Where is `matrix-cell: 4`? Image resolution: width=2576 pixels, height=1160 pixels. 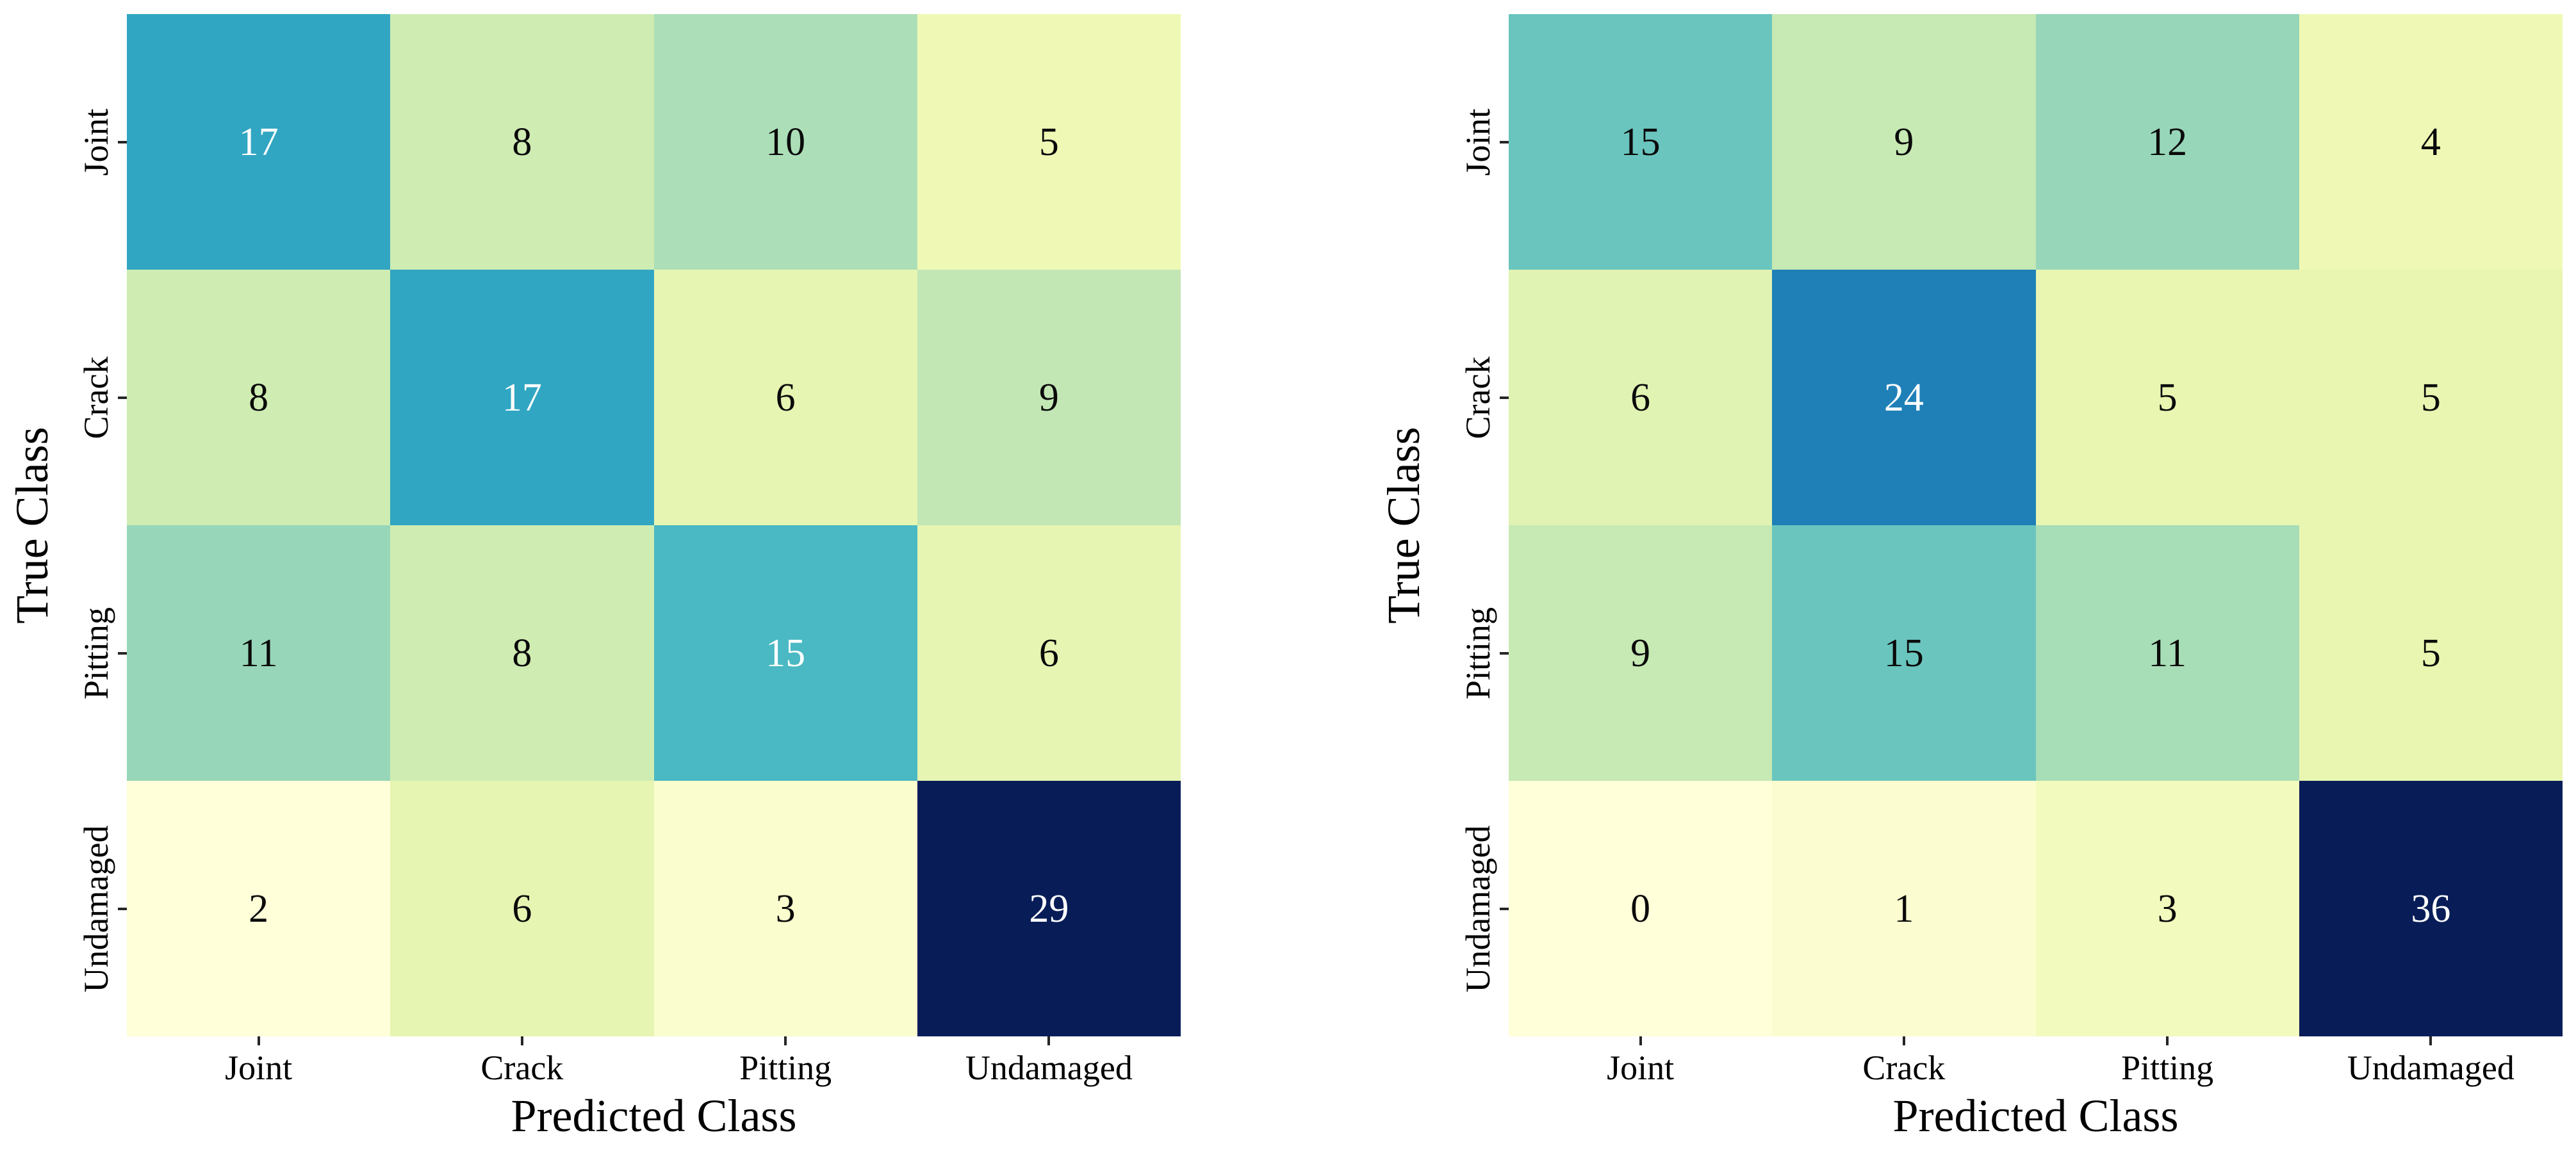 matrix-cell: 4 is located at coordinates (2431, 142).